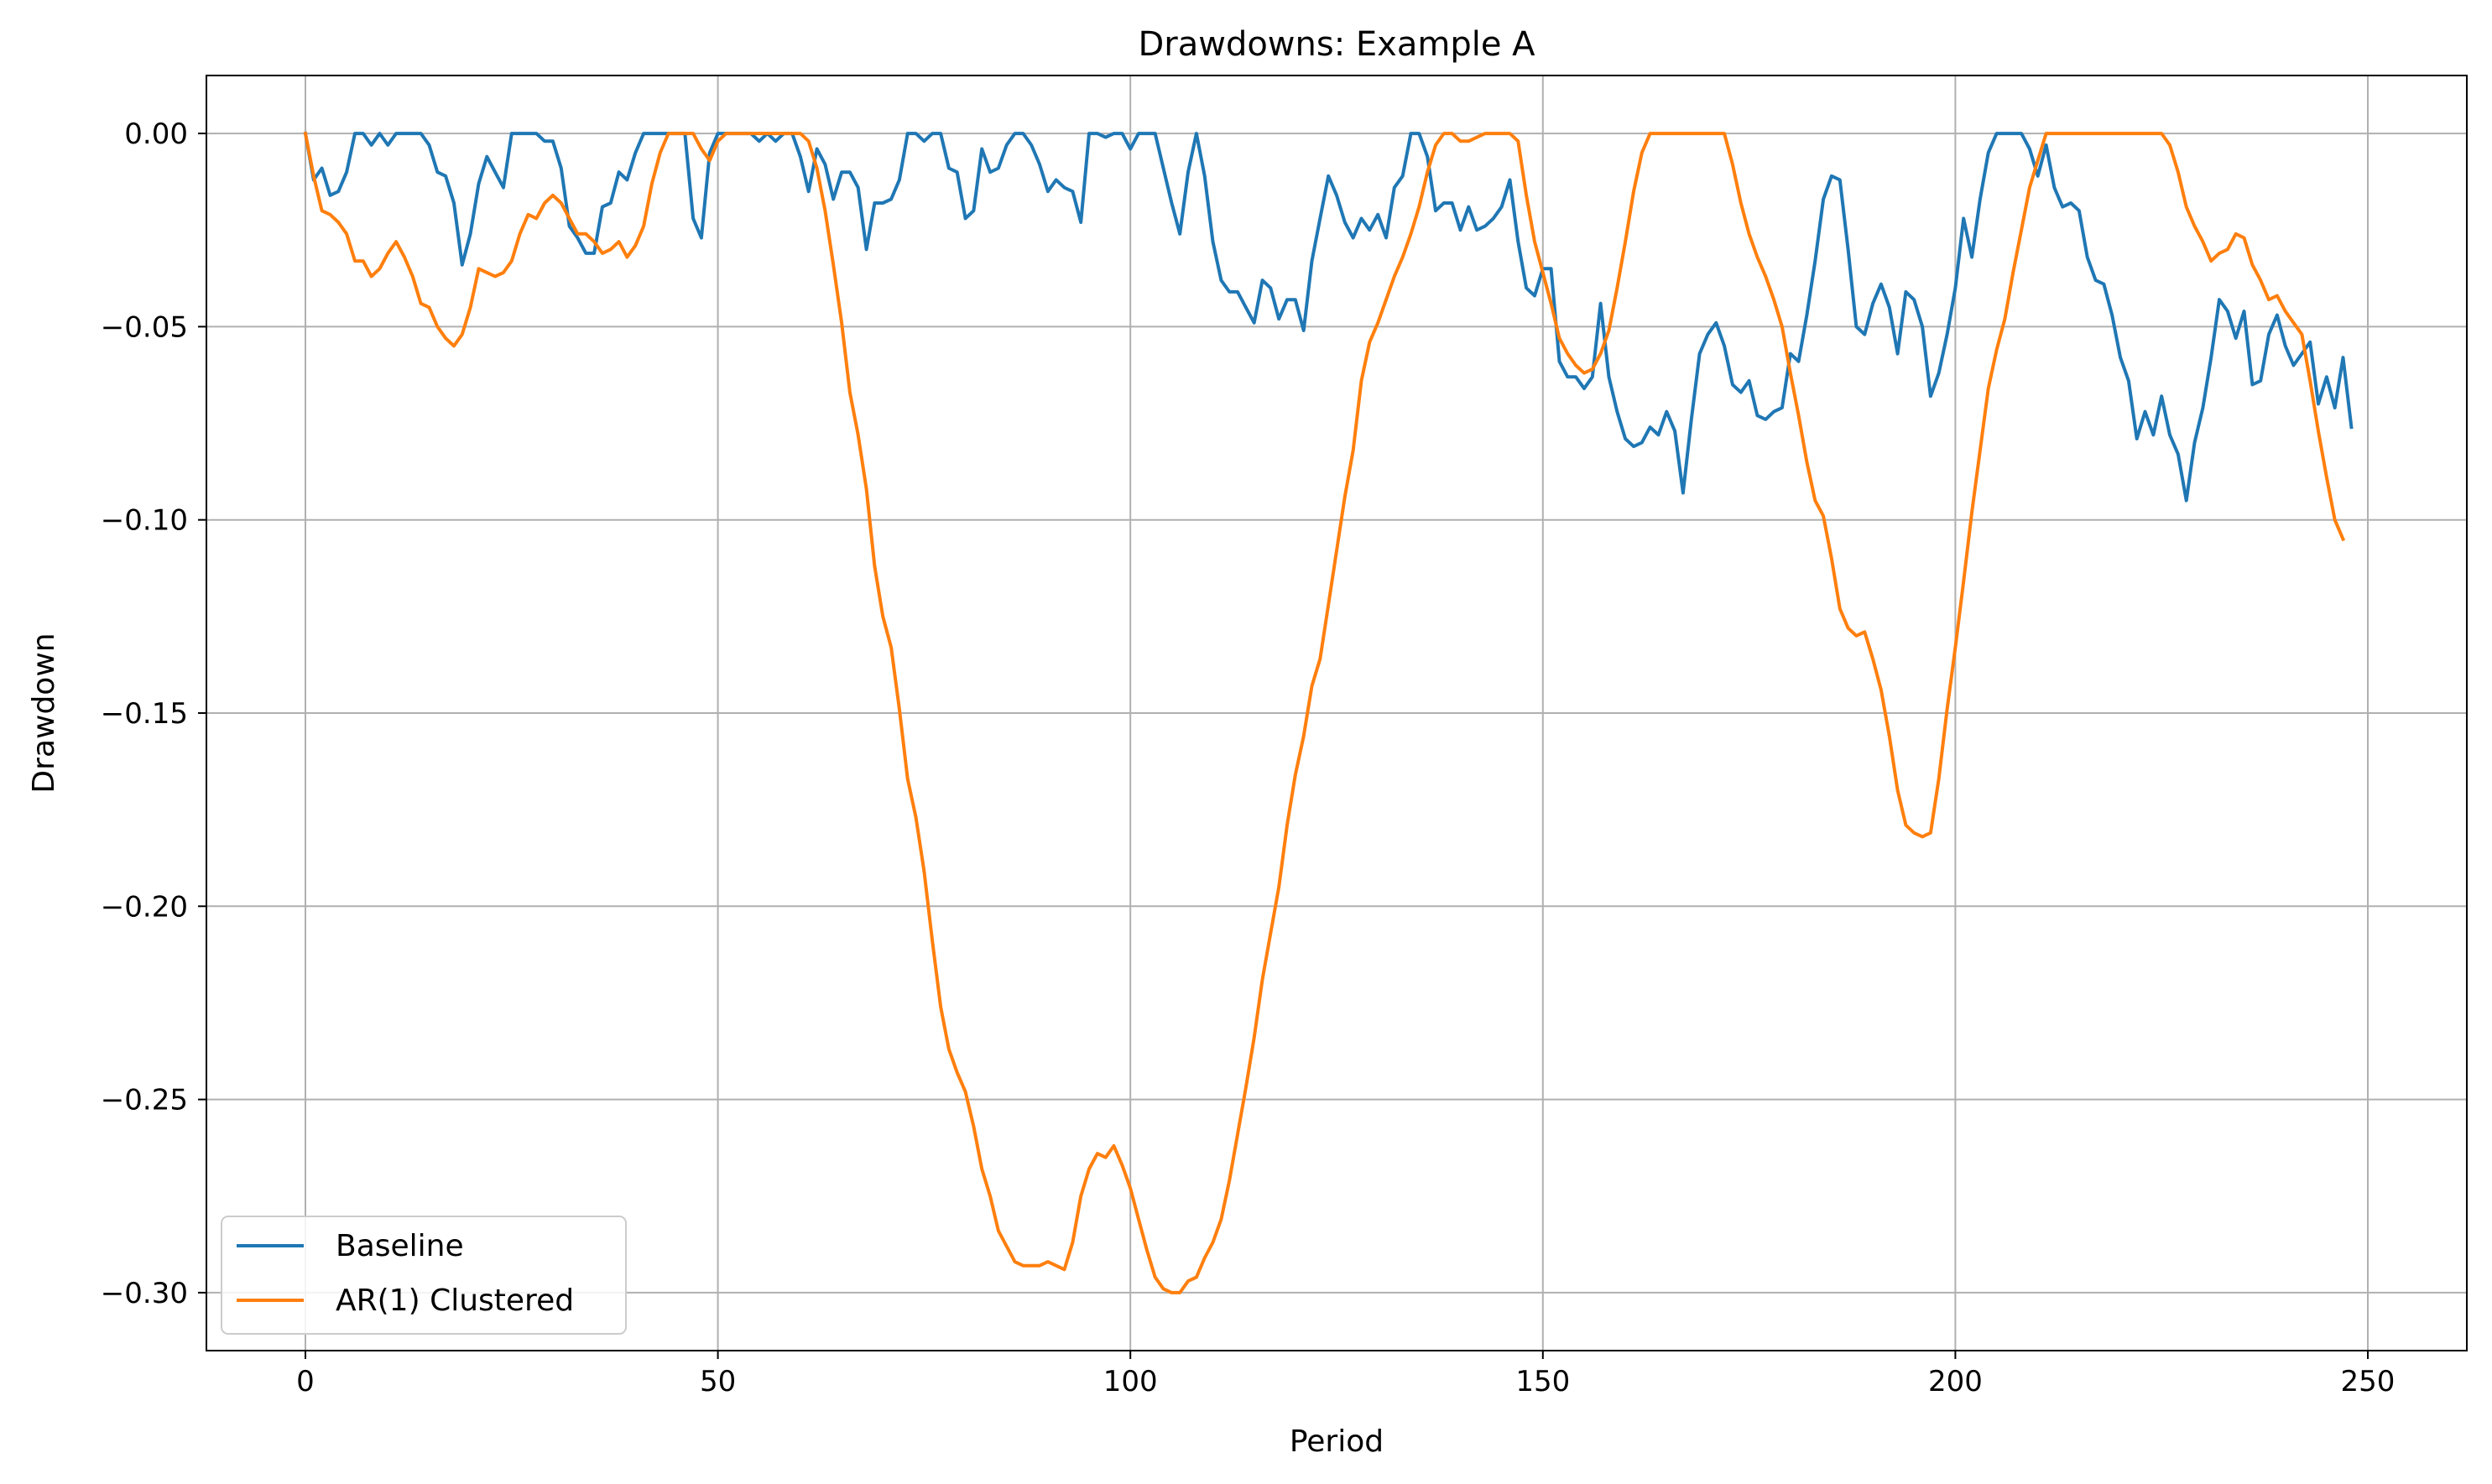 The height and width of the screenshot is (1484, 2492). I want to click on legend: Baseline AR(1) Clustered, so click(424, 1275).